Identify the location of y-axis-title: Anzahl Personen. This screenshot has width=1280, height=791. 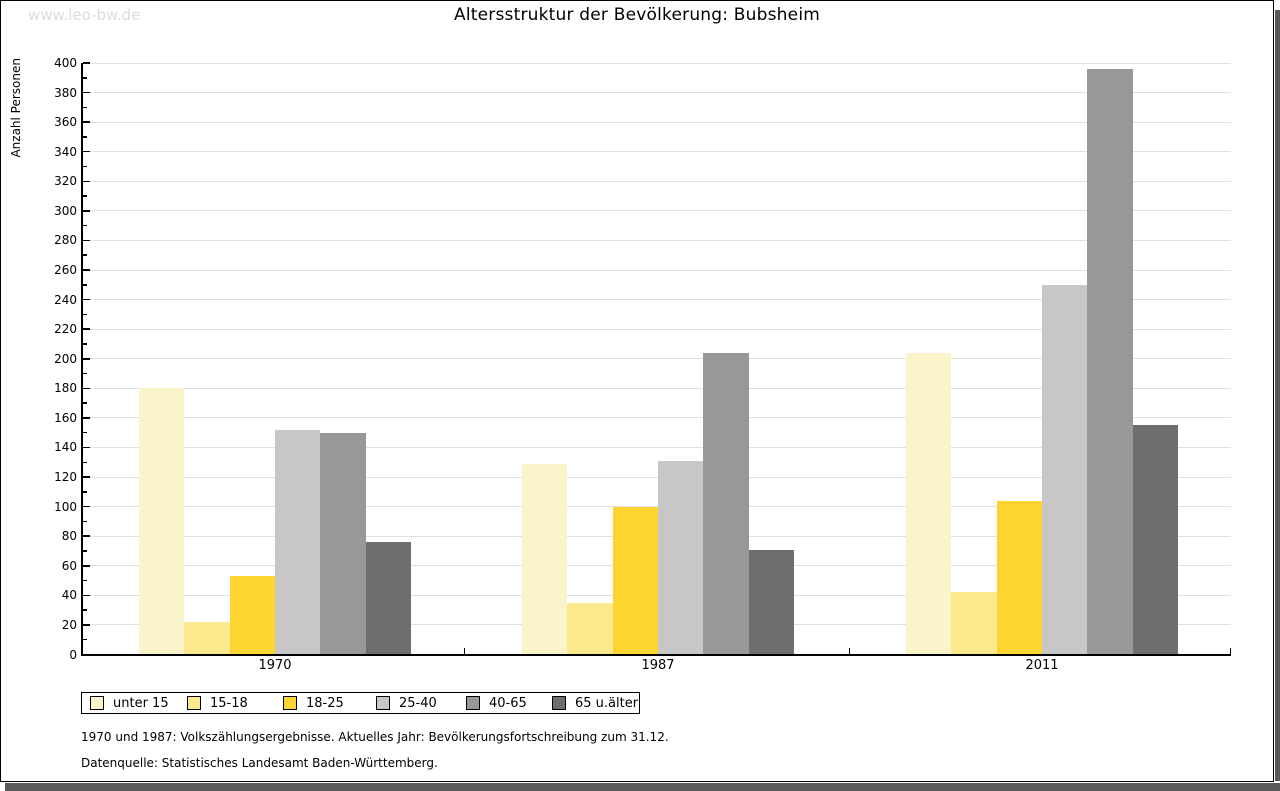
(16, 108).